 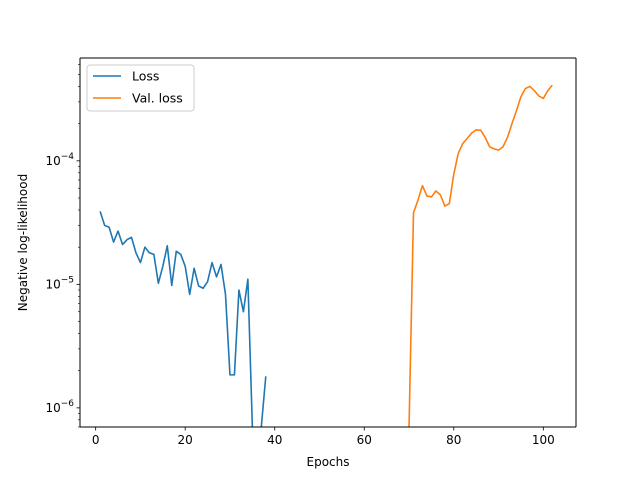 What do you see at coordinates (185, 440) in the screenshot?
I see `x-tick-label: 20` at bounding box center [185, 440].